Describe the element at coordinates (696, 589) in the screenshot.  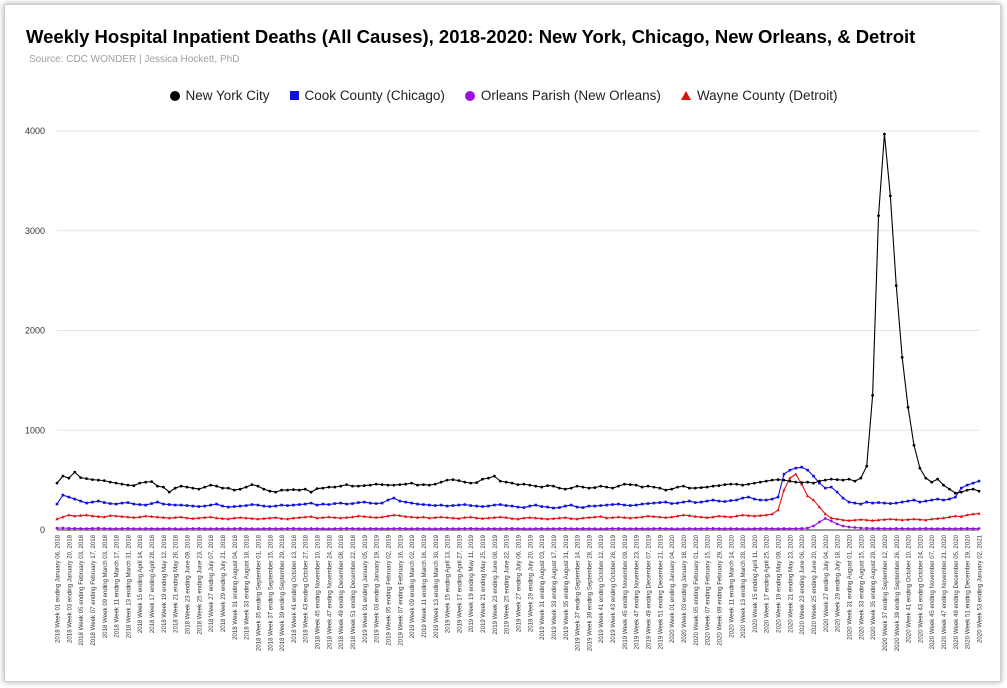
I see `x-tick-label: 2020 Week 05 ending February 01, 2020` at that location.